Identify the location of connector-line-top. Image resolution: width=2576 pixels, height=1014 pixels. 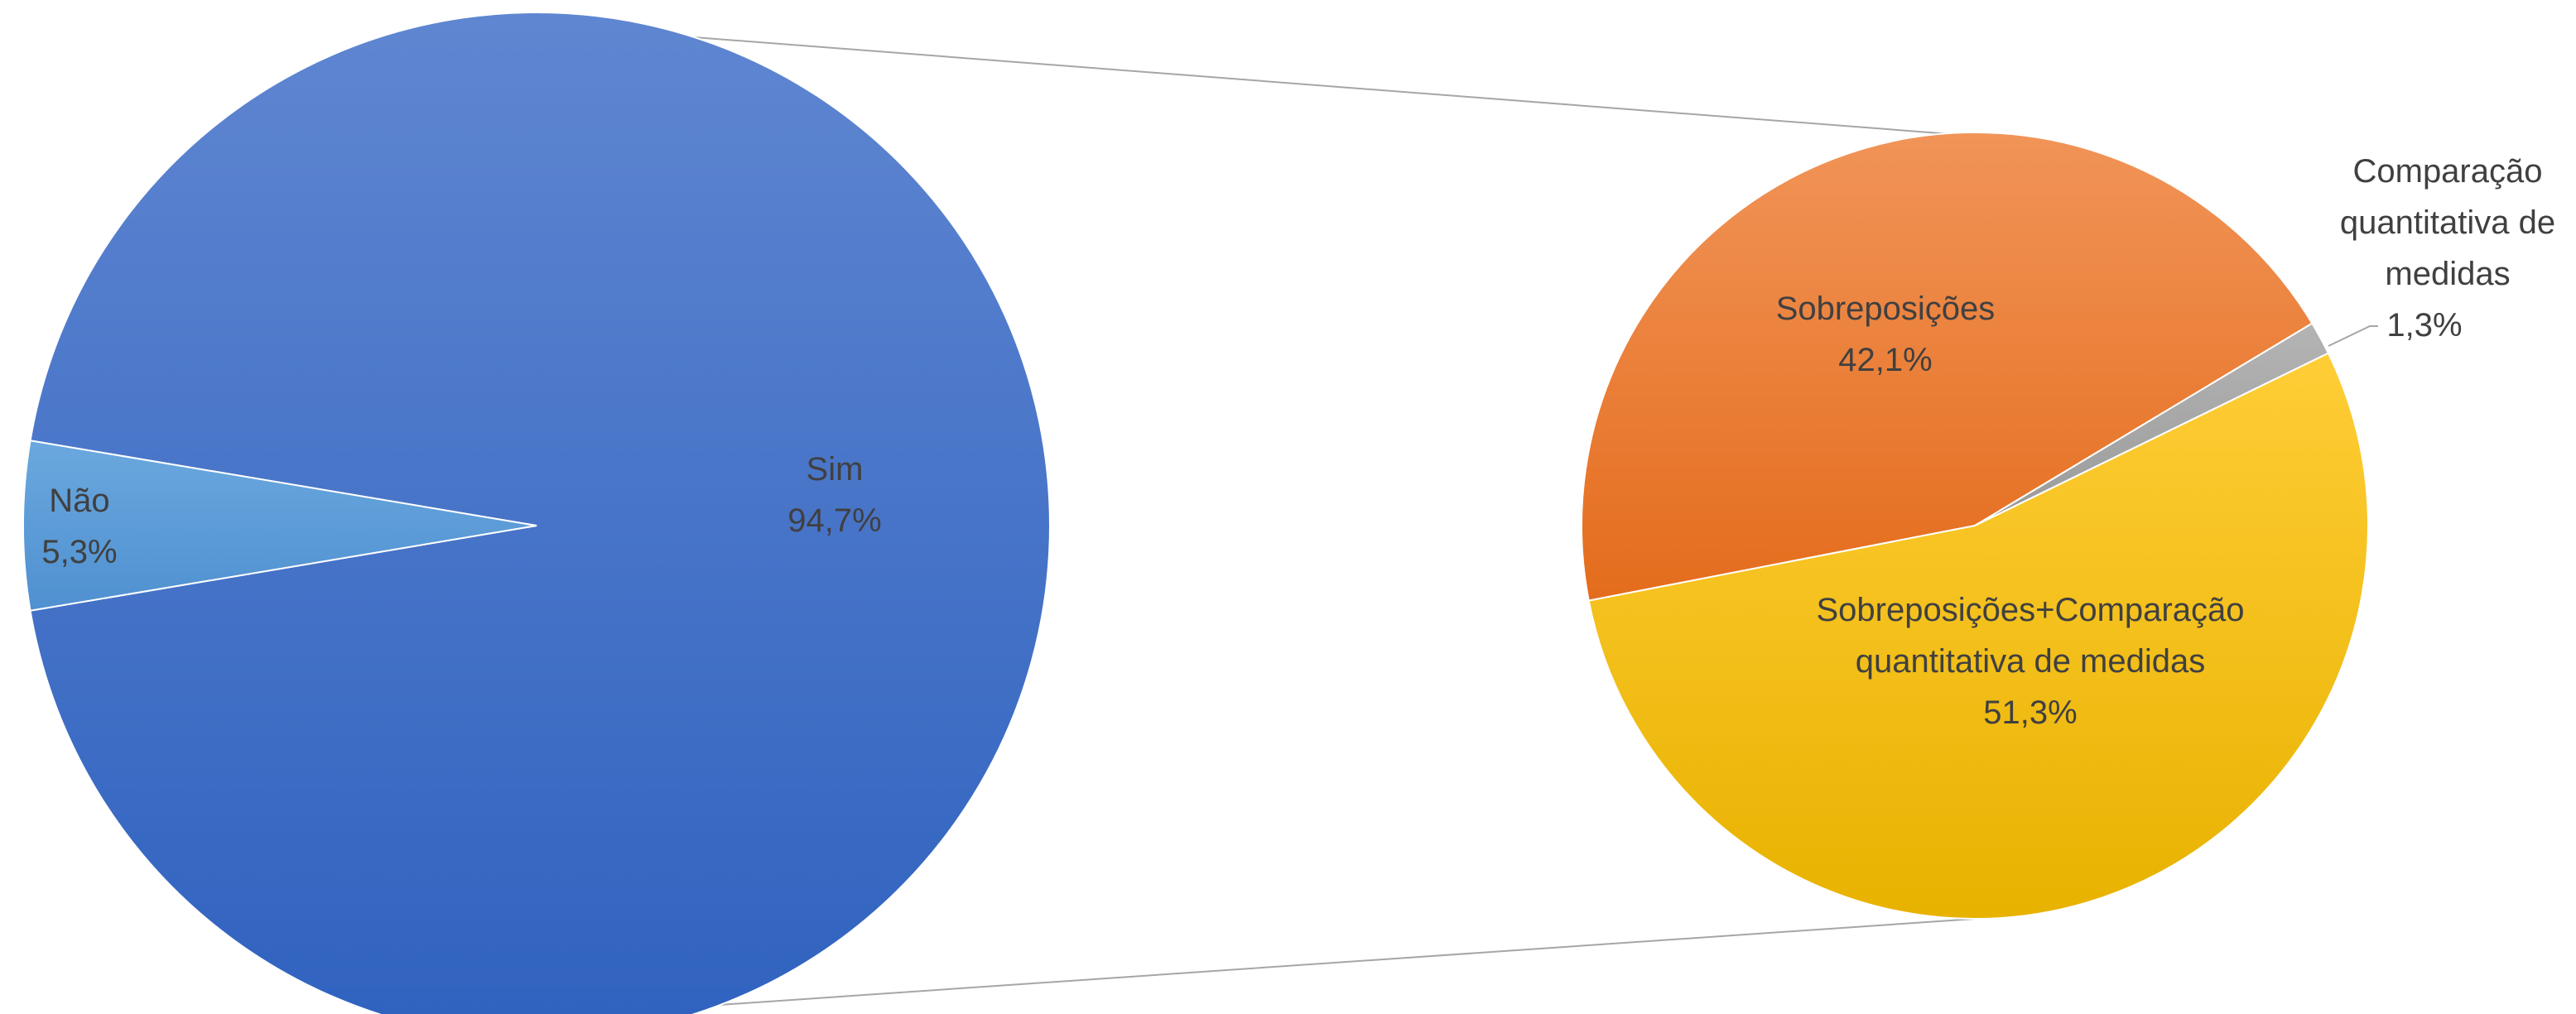
(1301, 84).